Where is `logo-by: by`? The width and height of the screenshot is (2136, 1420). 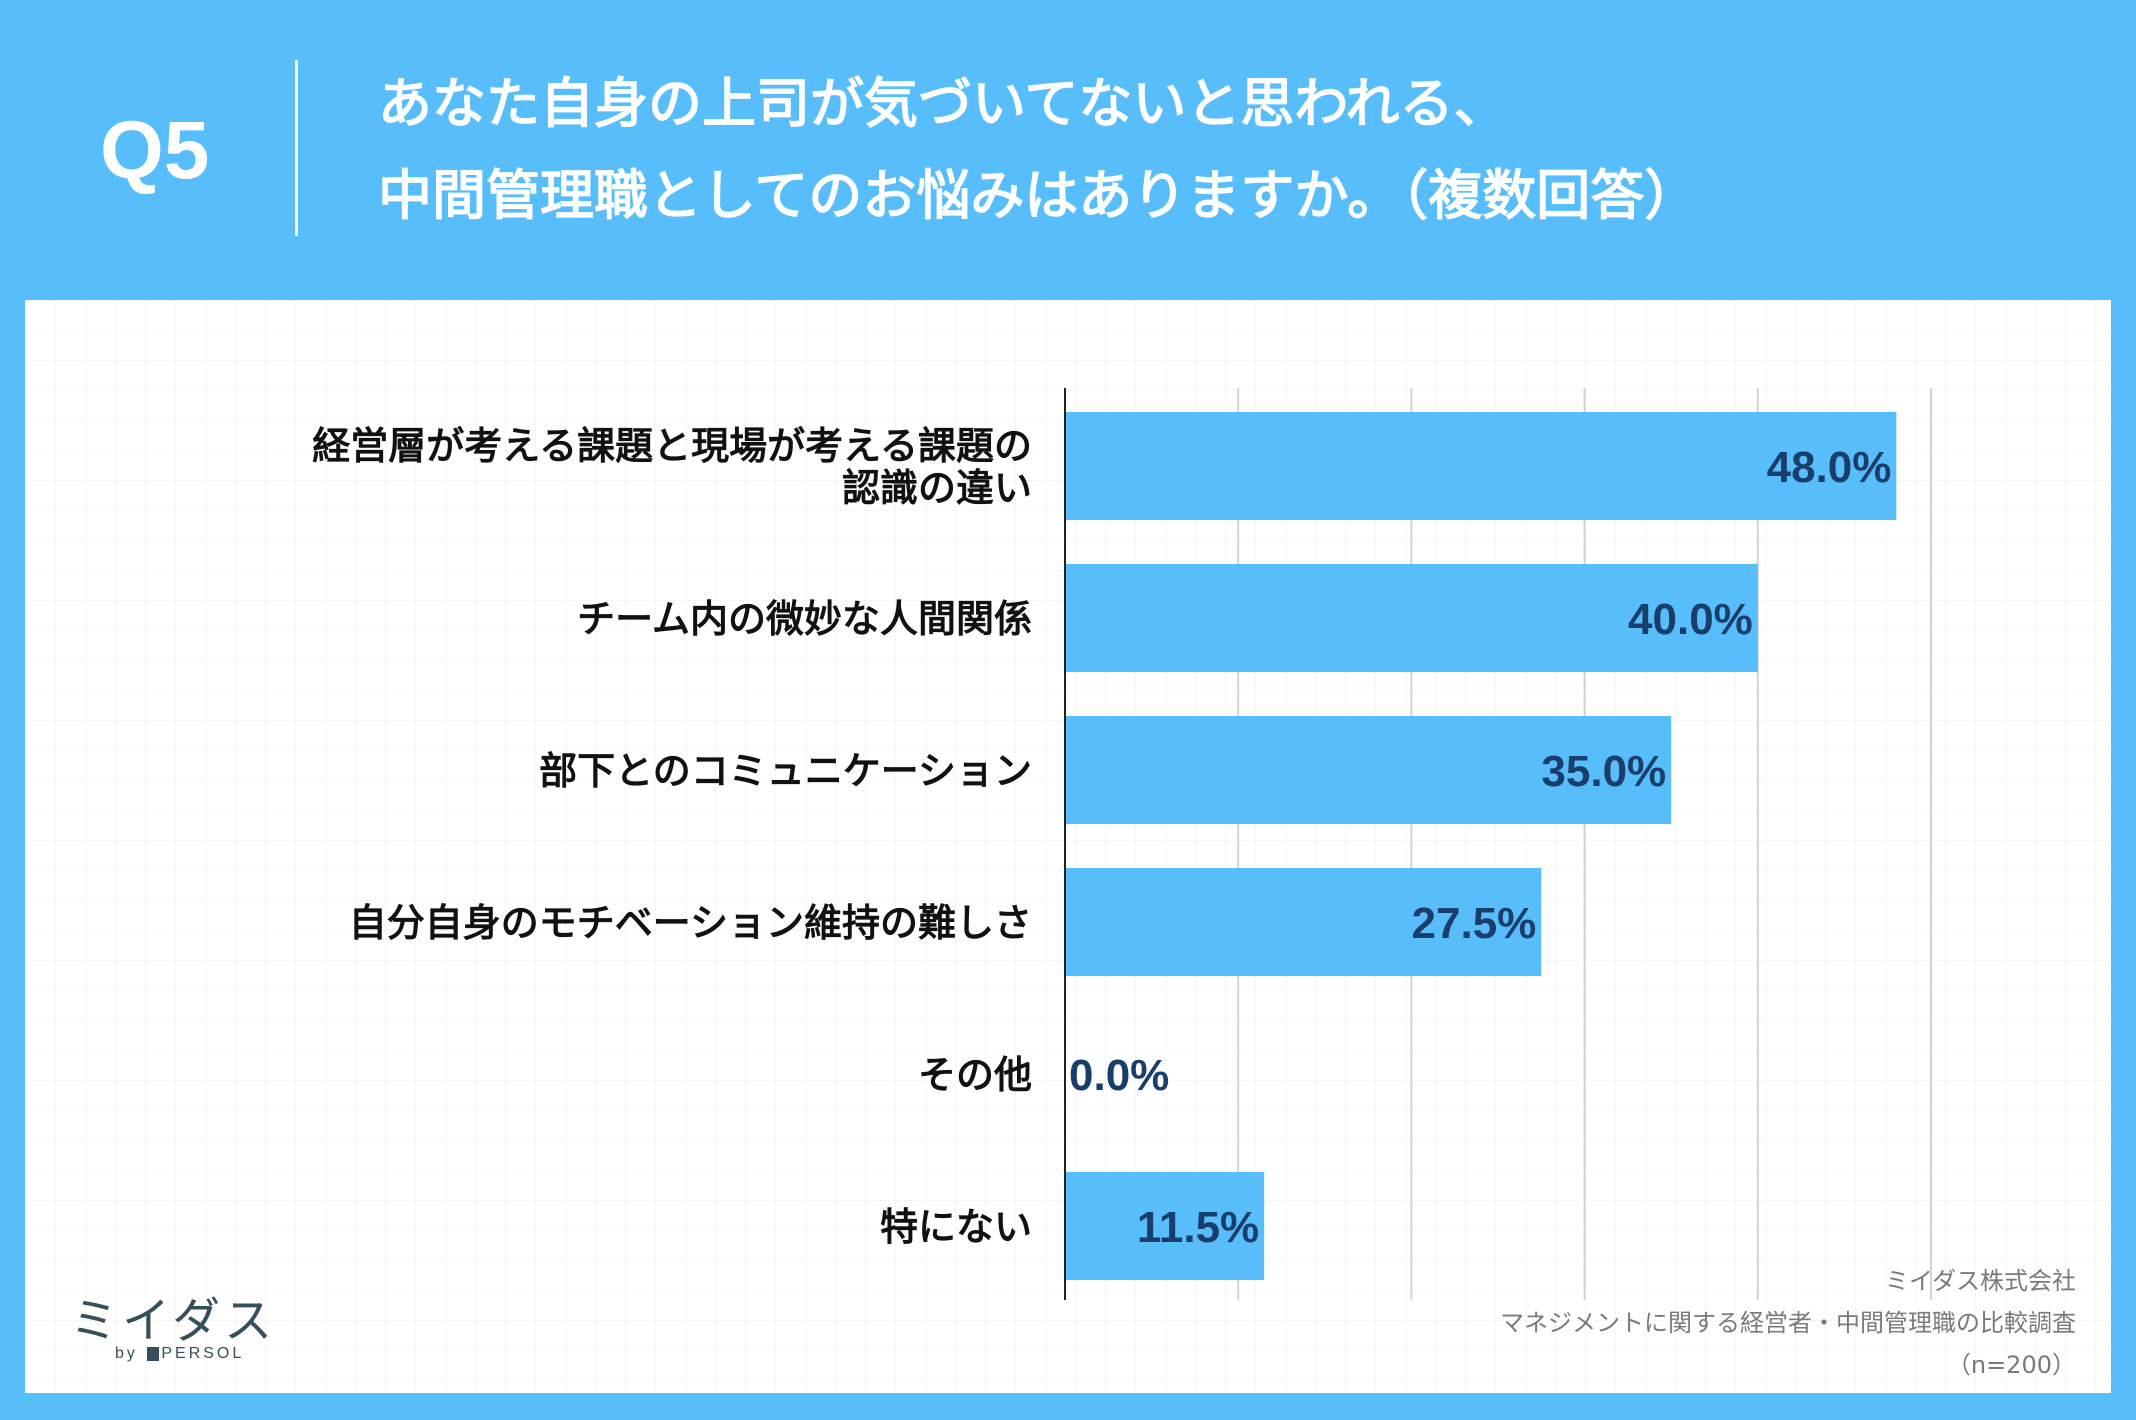 logo-by: by is located at coordinates (126, 1353).